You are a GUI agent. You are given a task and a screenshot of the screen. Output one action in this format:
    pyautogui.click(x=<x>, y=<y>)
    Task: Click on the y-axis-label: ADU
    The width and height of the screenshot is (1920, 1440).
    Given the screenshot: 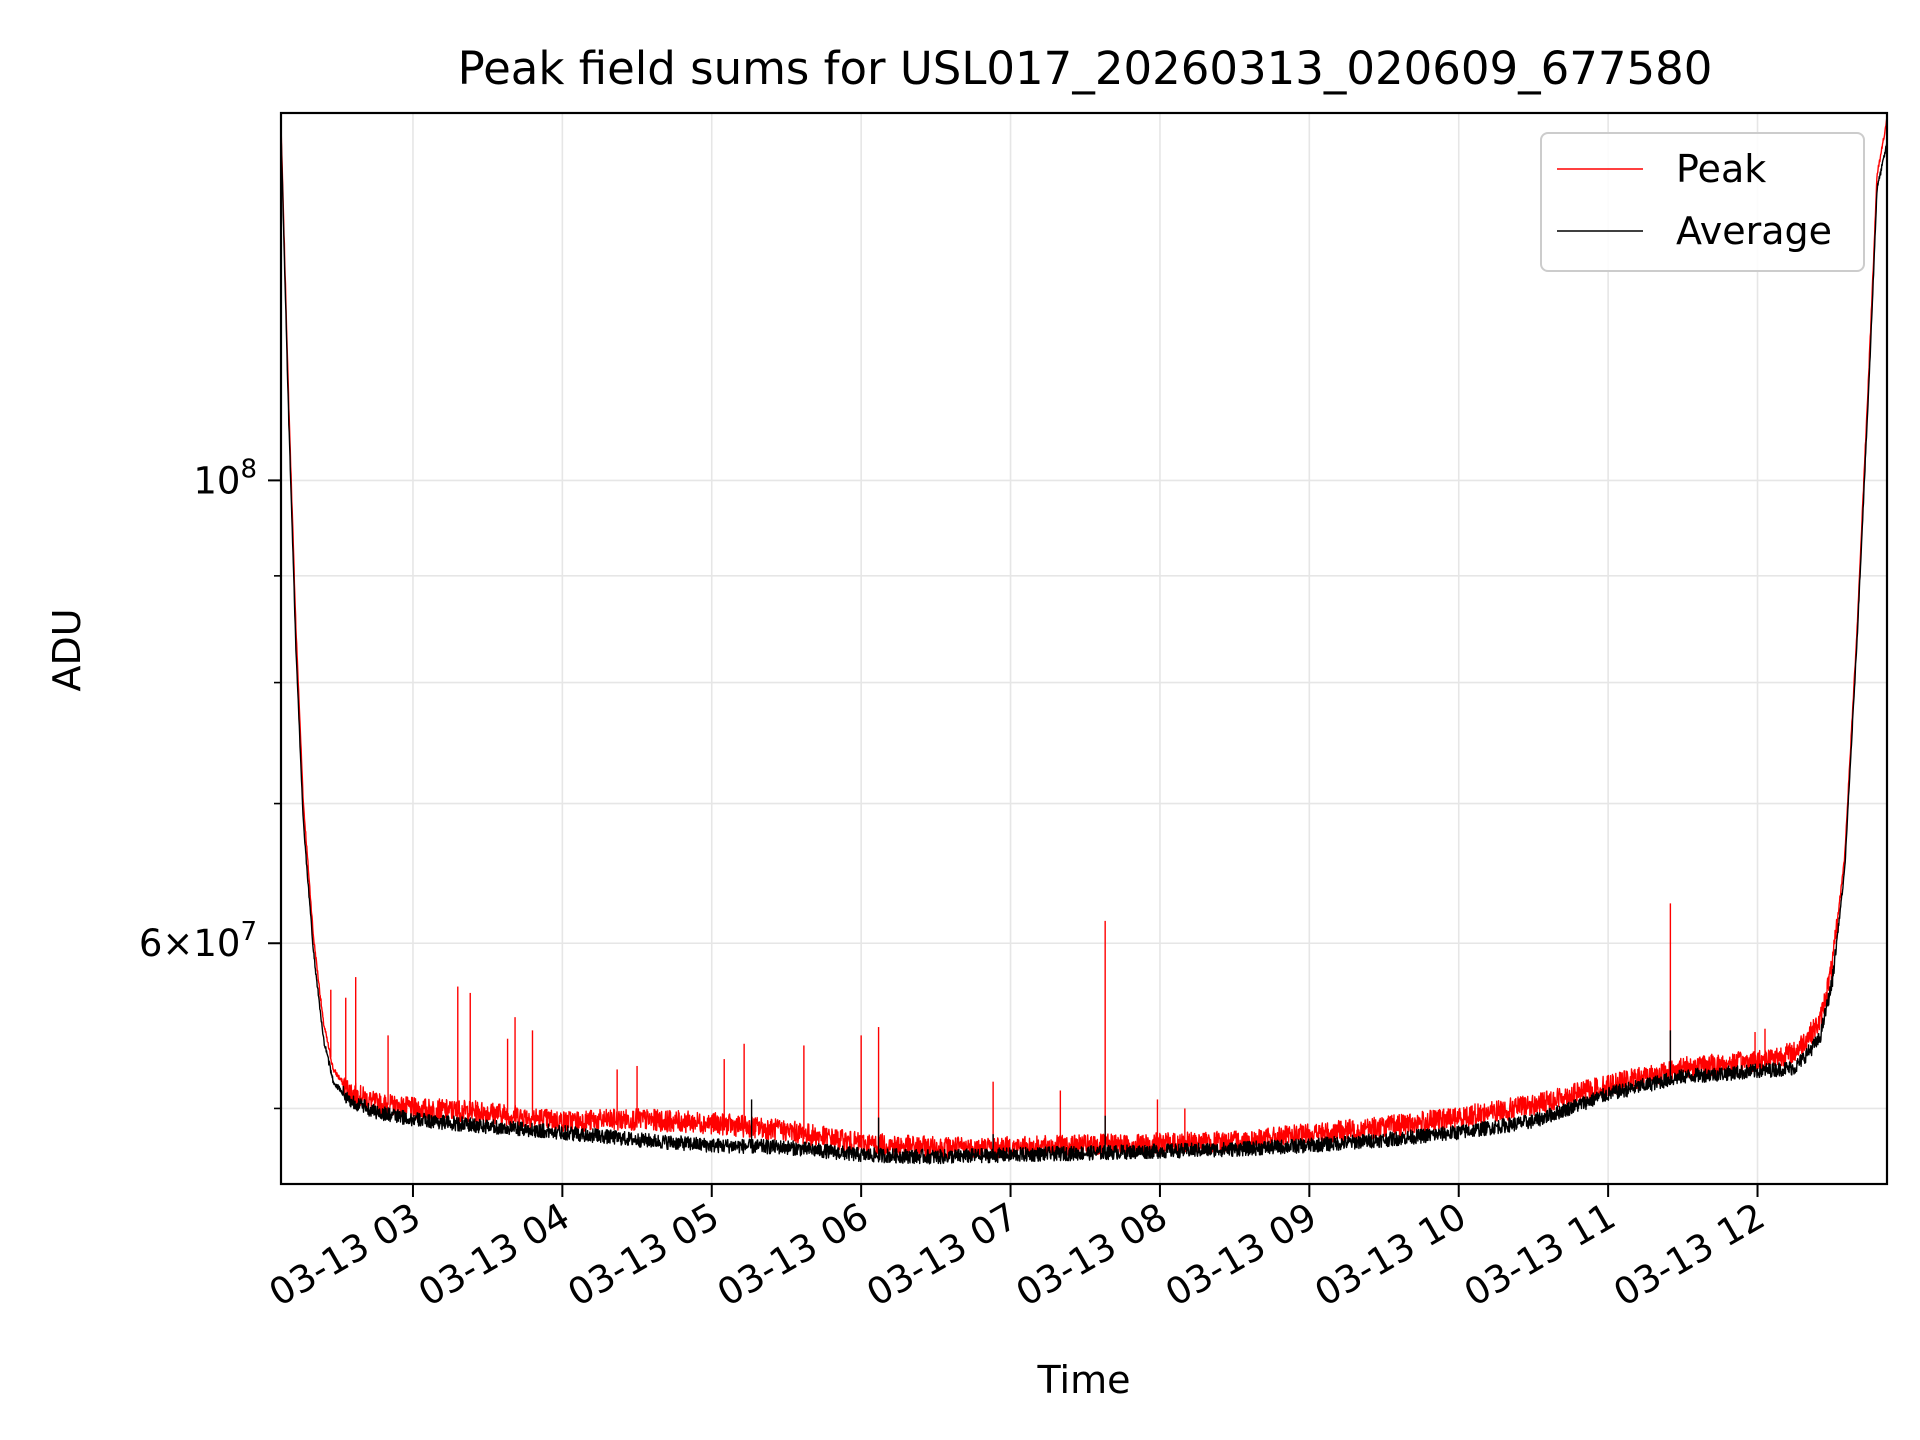 What is the action you would take?
    pyautogui.click(x=67, y=649)
    